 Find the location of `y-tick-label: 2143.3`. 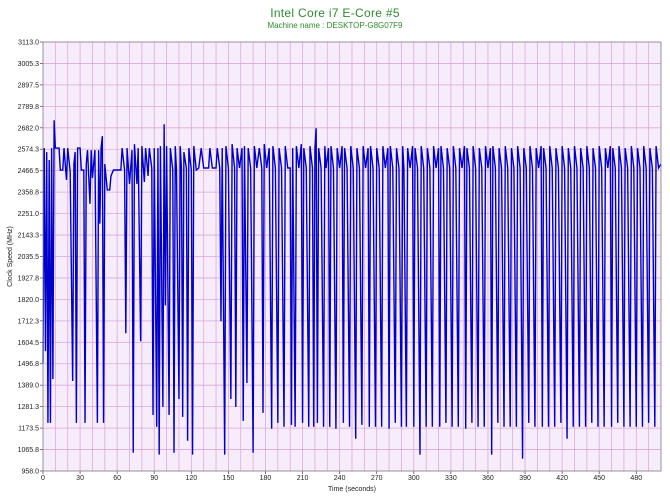

y-tick-label: 2143.3 is located at coordinates (29, 236).